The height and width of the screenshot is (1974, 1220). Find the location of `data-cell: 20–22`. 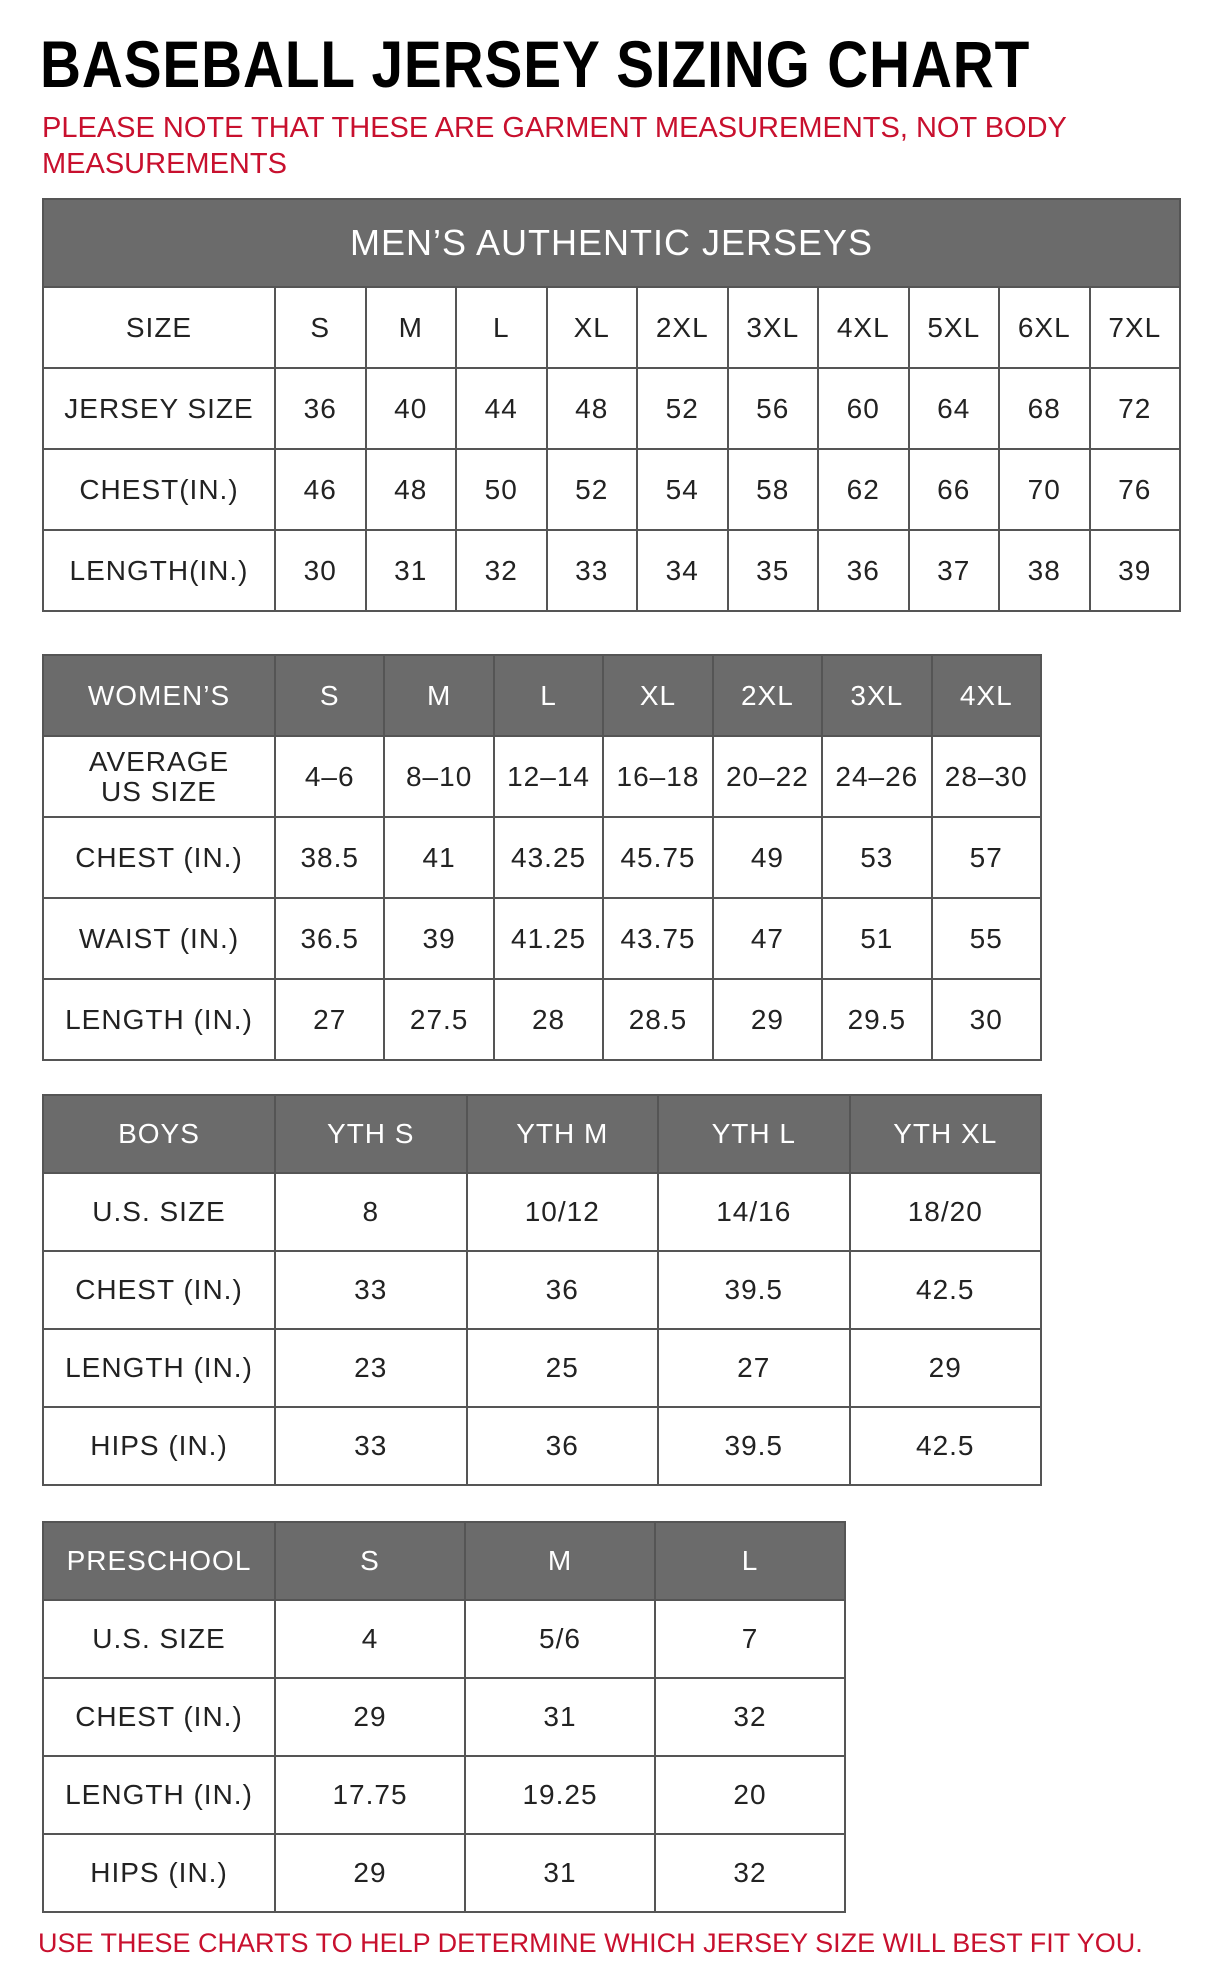

data-cell: 20–22 is located at coordinates (767, 776).